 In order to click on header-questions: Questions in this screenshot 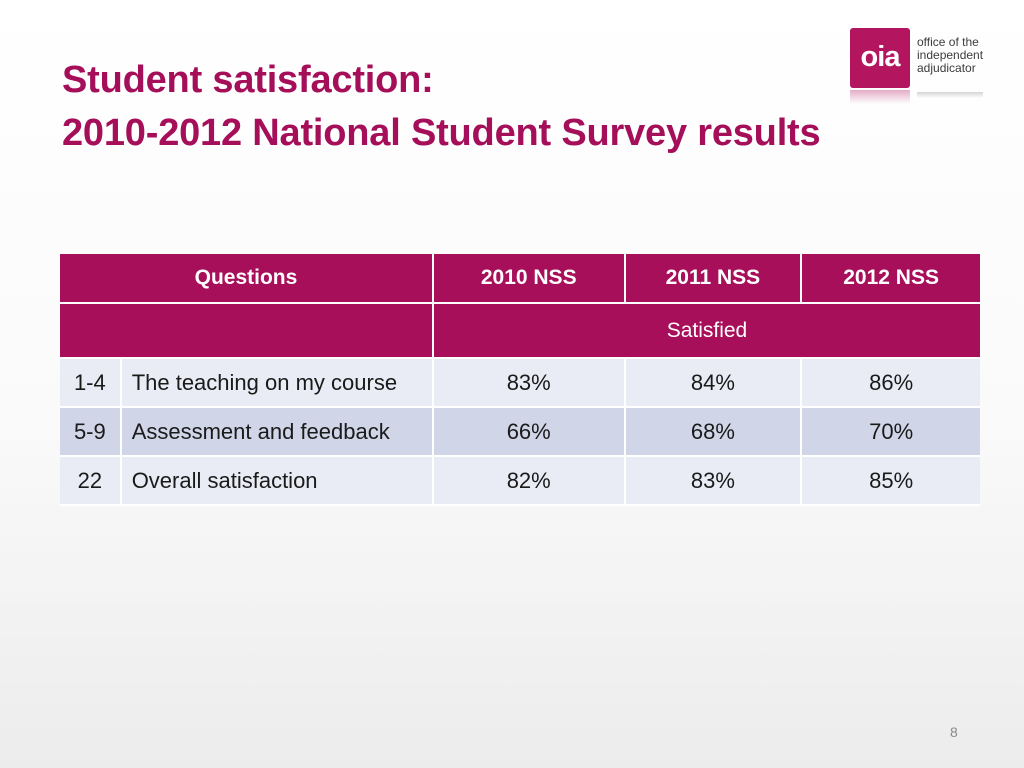, I will do `click(247, 279)`.